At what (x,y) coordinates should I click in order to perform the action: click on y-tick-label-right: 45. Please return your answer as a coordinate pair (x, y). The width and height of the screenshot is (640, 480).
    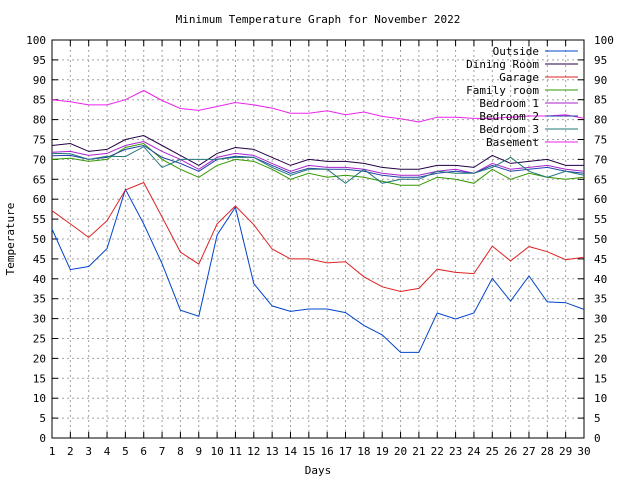
    Looking at the image, I should click on (600, 259).